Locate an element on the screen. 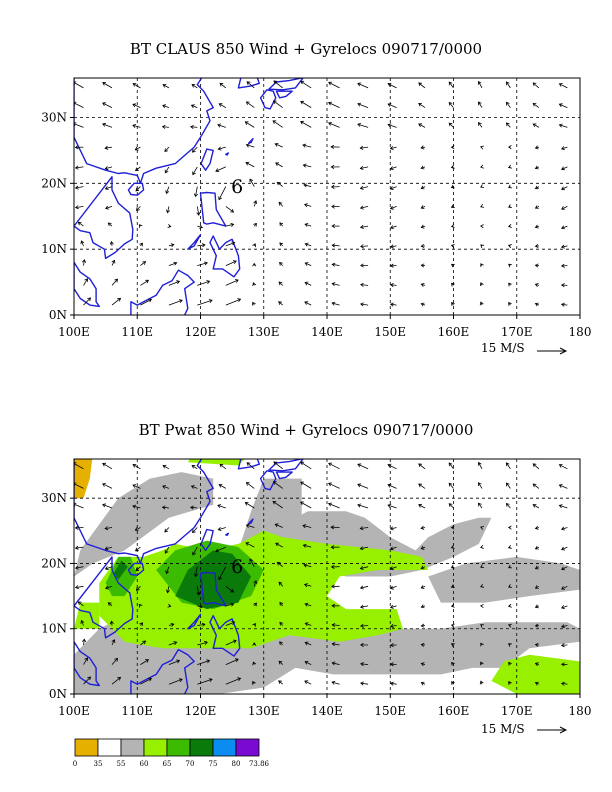 Image resolution: width=612 pixels, height=792 pixels. x-tick-label: 110E is located at coordinates (137, 332).